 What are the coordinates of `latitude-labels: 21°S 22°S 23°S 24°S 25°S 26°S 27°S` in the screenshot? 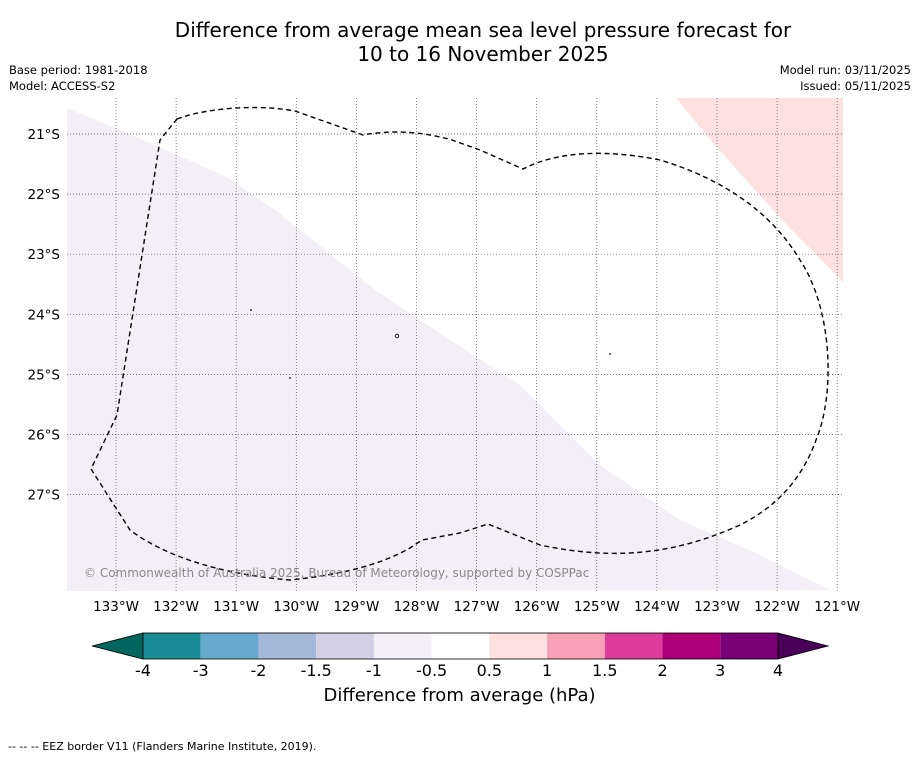 It's located at (44, 315).